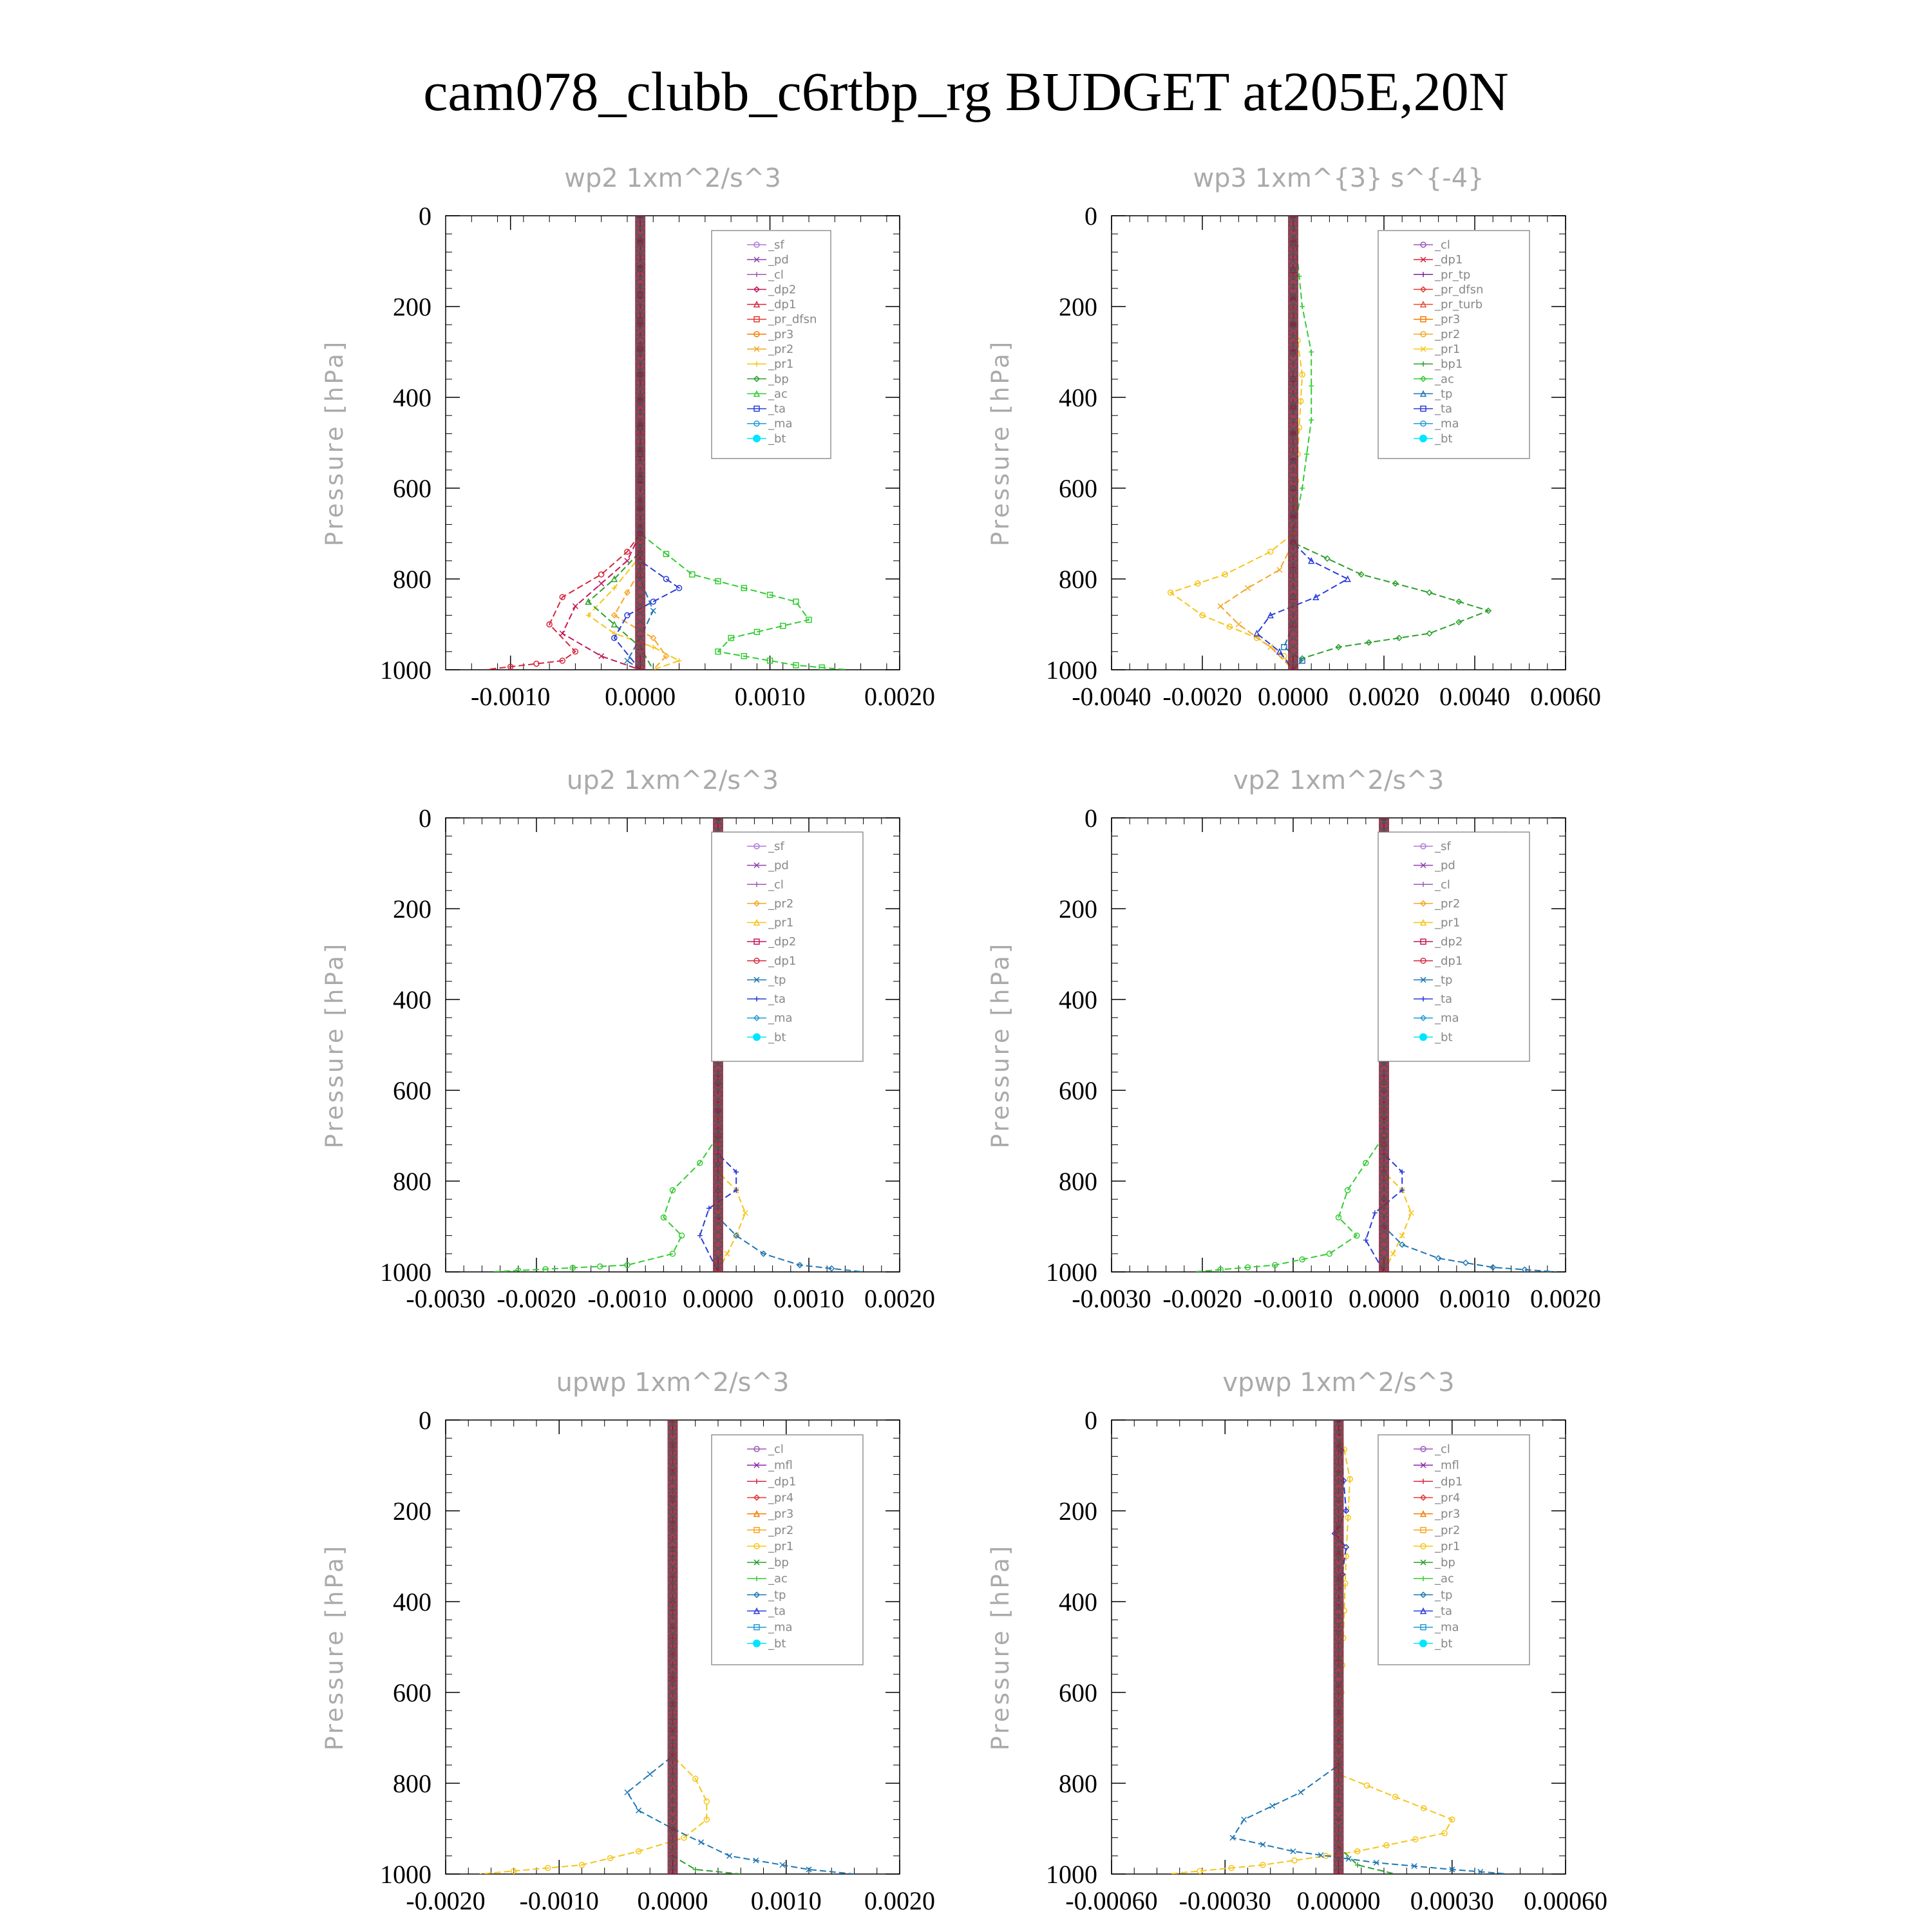  What do you see at coordinates (1078, 1783) in the screenshot?
I see `y-tick-label: 800` at bounding box center [1078, 1783].